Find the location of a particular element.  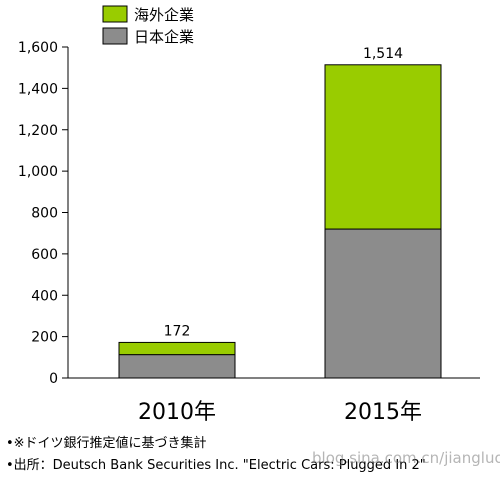

legend-label: 海外企業 is located at coordinates (164, 15).